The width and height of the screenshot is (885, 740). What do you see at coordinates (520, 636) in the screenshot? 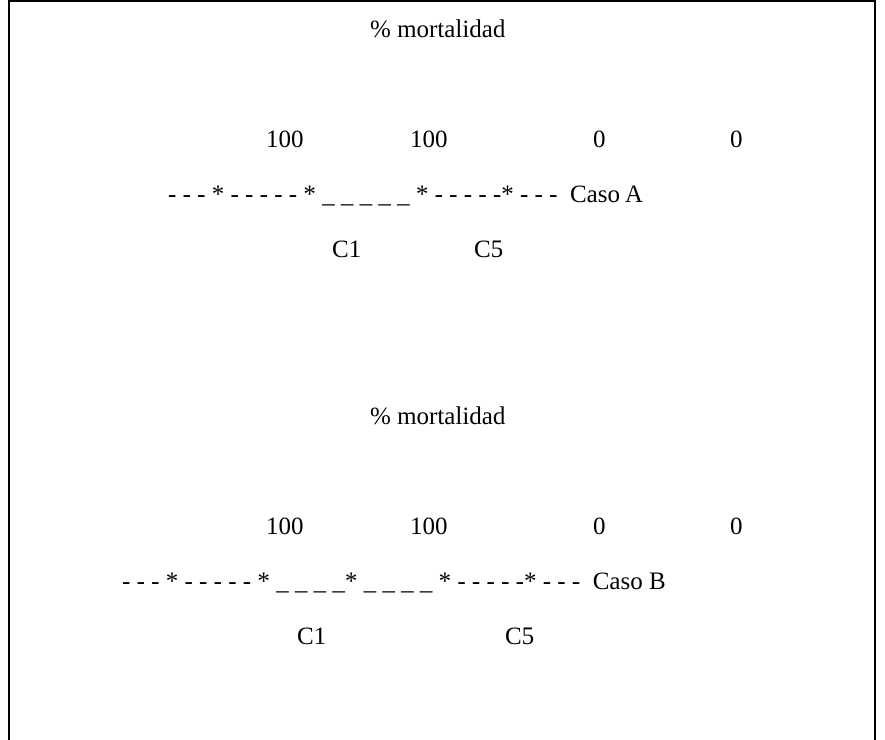
I see `case-b-label-c5: C5` at bounding box center [520, 636].